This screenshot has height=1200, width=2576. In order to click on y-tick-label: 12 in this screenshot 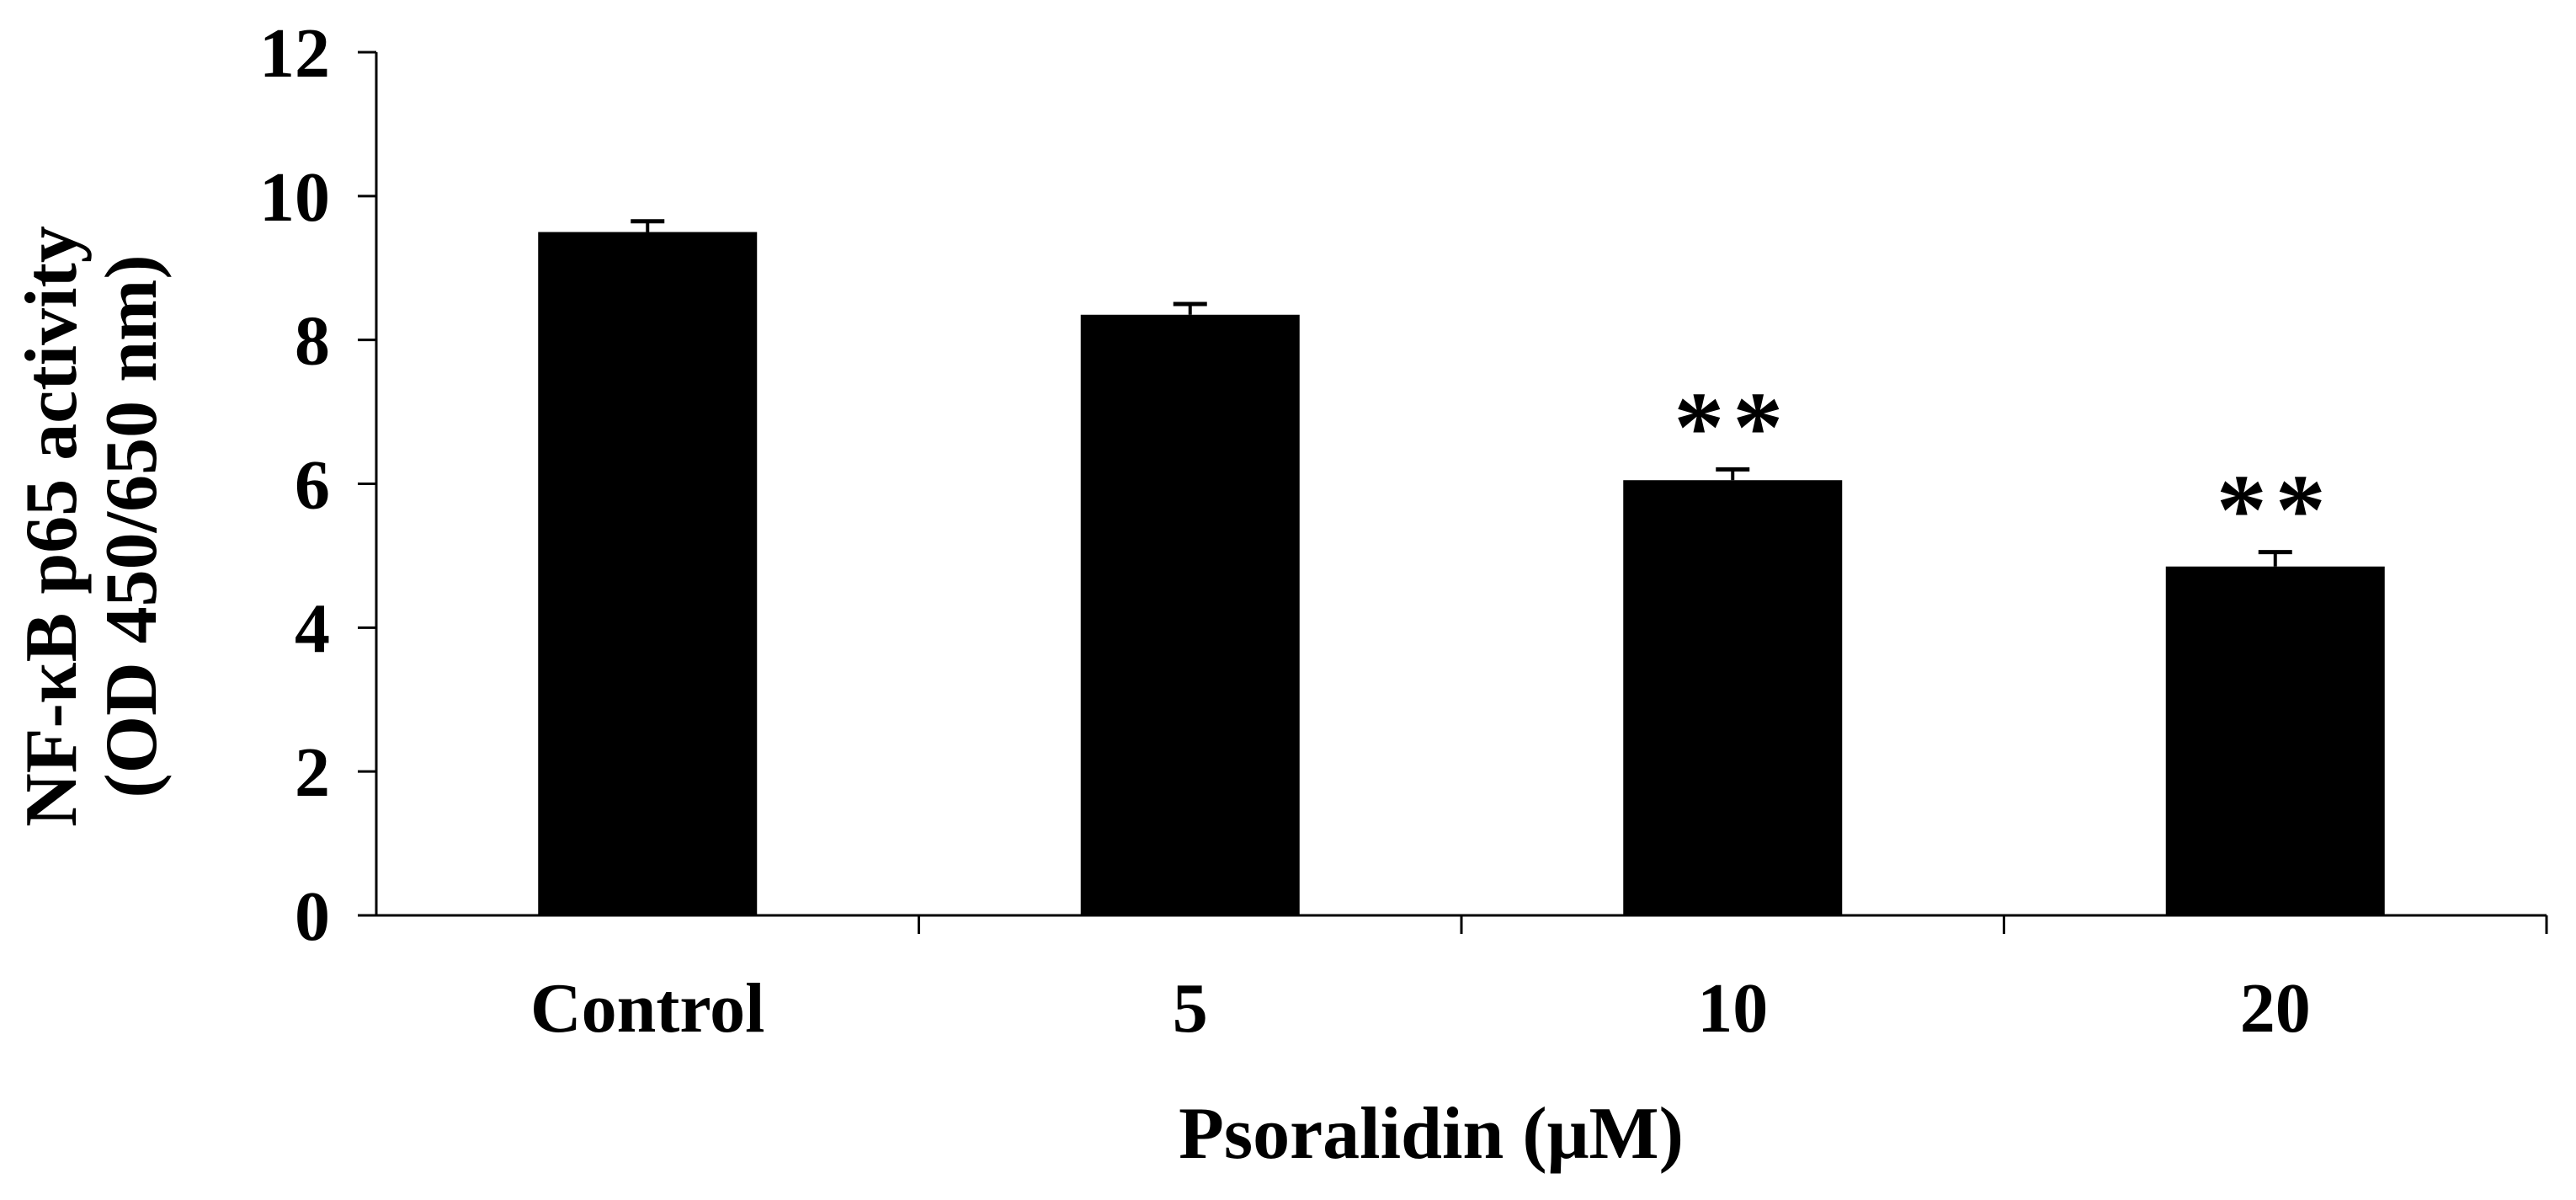, I will do `click(295, 53)`.